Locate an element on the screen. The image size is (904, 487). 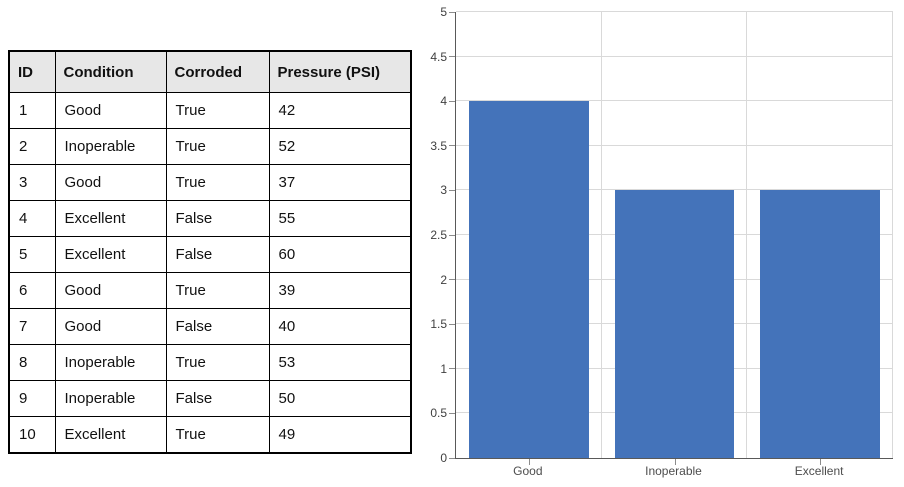
y-tick-label: 2.5 is located at coordinates (438, 235).